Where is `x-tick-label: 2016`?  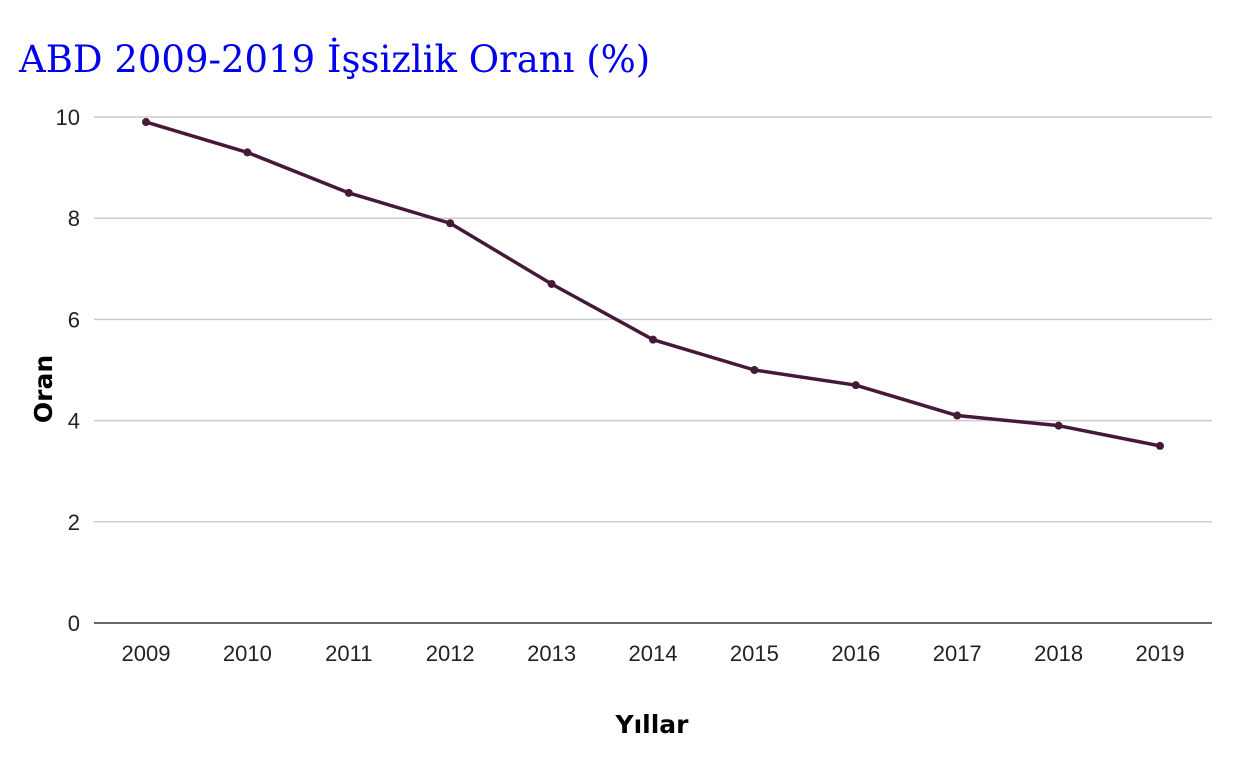
x-tick-label: 2016 is located at coordinates (855, 653).